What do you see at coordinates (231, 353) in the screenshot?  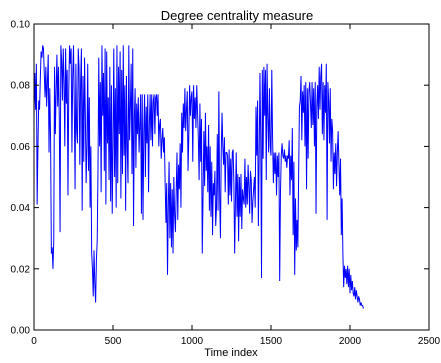 I see `x-axis-label: Time index` at bounding box center [231, 353].